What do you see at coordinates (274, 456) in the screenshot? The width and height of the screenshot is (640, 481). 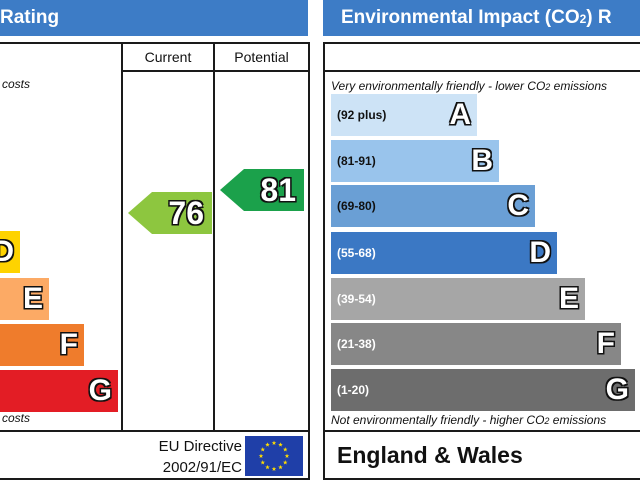 I see `eu-flag-icon` at bounding box center [274, 456].